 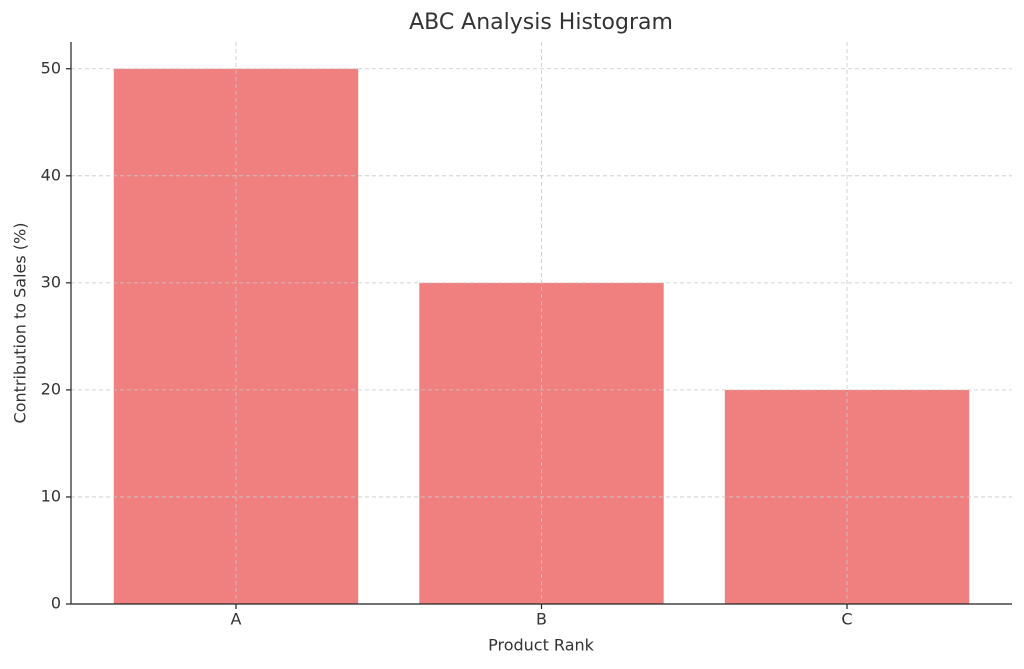 What do you see at coordinates (236, 619) in the screenshot?
I see `x-tick-label: A` at bounding box center [236, 619].